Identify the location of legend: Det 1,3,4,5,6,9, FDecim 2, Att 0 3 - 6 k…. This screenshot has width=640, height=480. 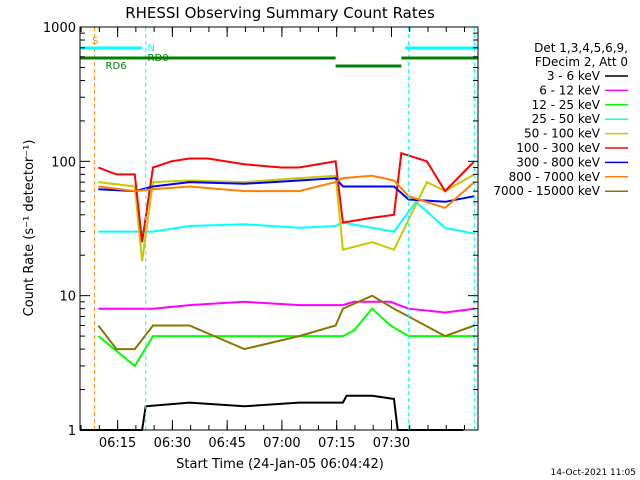
(560, 119).